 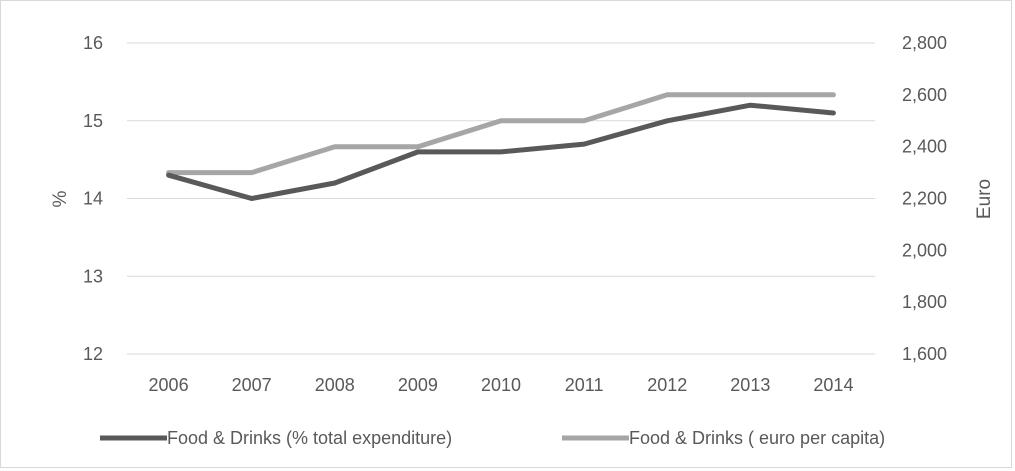 What do you see at coordinates (924, 95) in the screenshot?
I see `right-tick-label-5: 2,600` at bounding box center [924, 95].